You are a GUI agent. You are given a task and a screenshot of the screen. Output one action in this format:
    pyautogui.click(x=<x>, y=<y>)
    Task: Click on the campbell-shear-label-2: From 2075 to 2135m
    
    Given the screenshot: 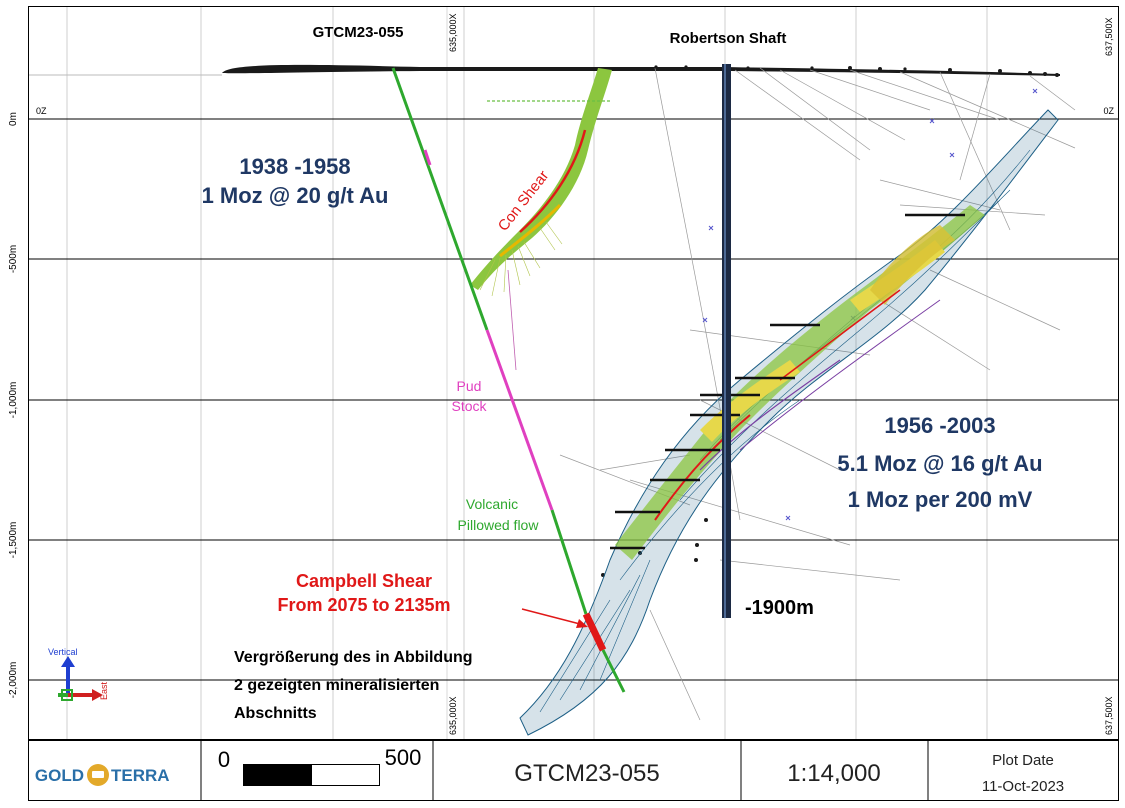 What is the action you would take?
    pyautogui.click(x=363, y=605)
    